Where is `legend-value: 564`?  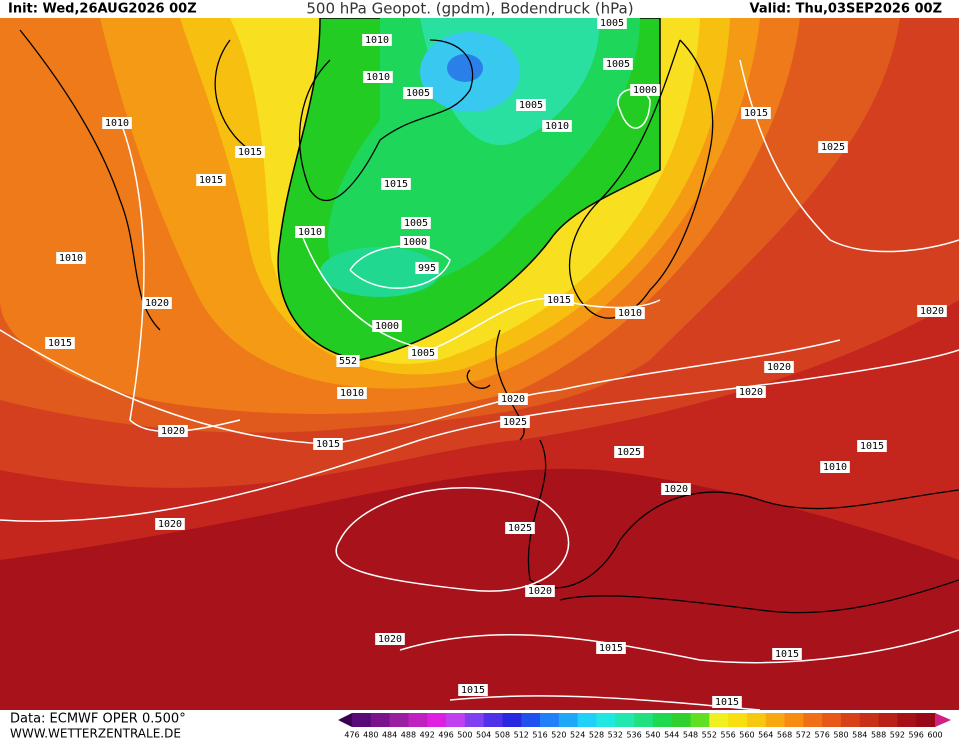 legend-value: 564 is located at coordinates (765, 735).